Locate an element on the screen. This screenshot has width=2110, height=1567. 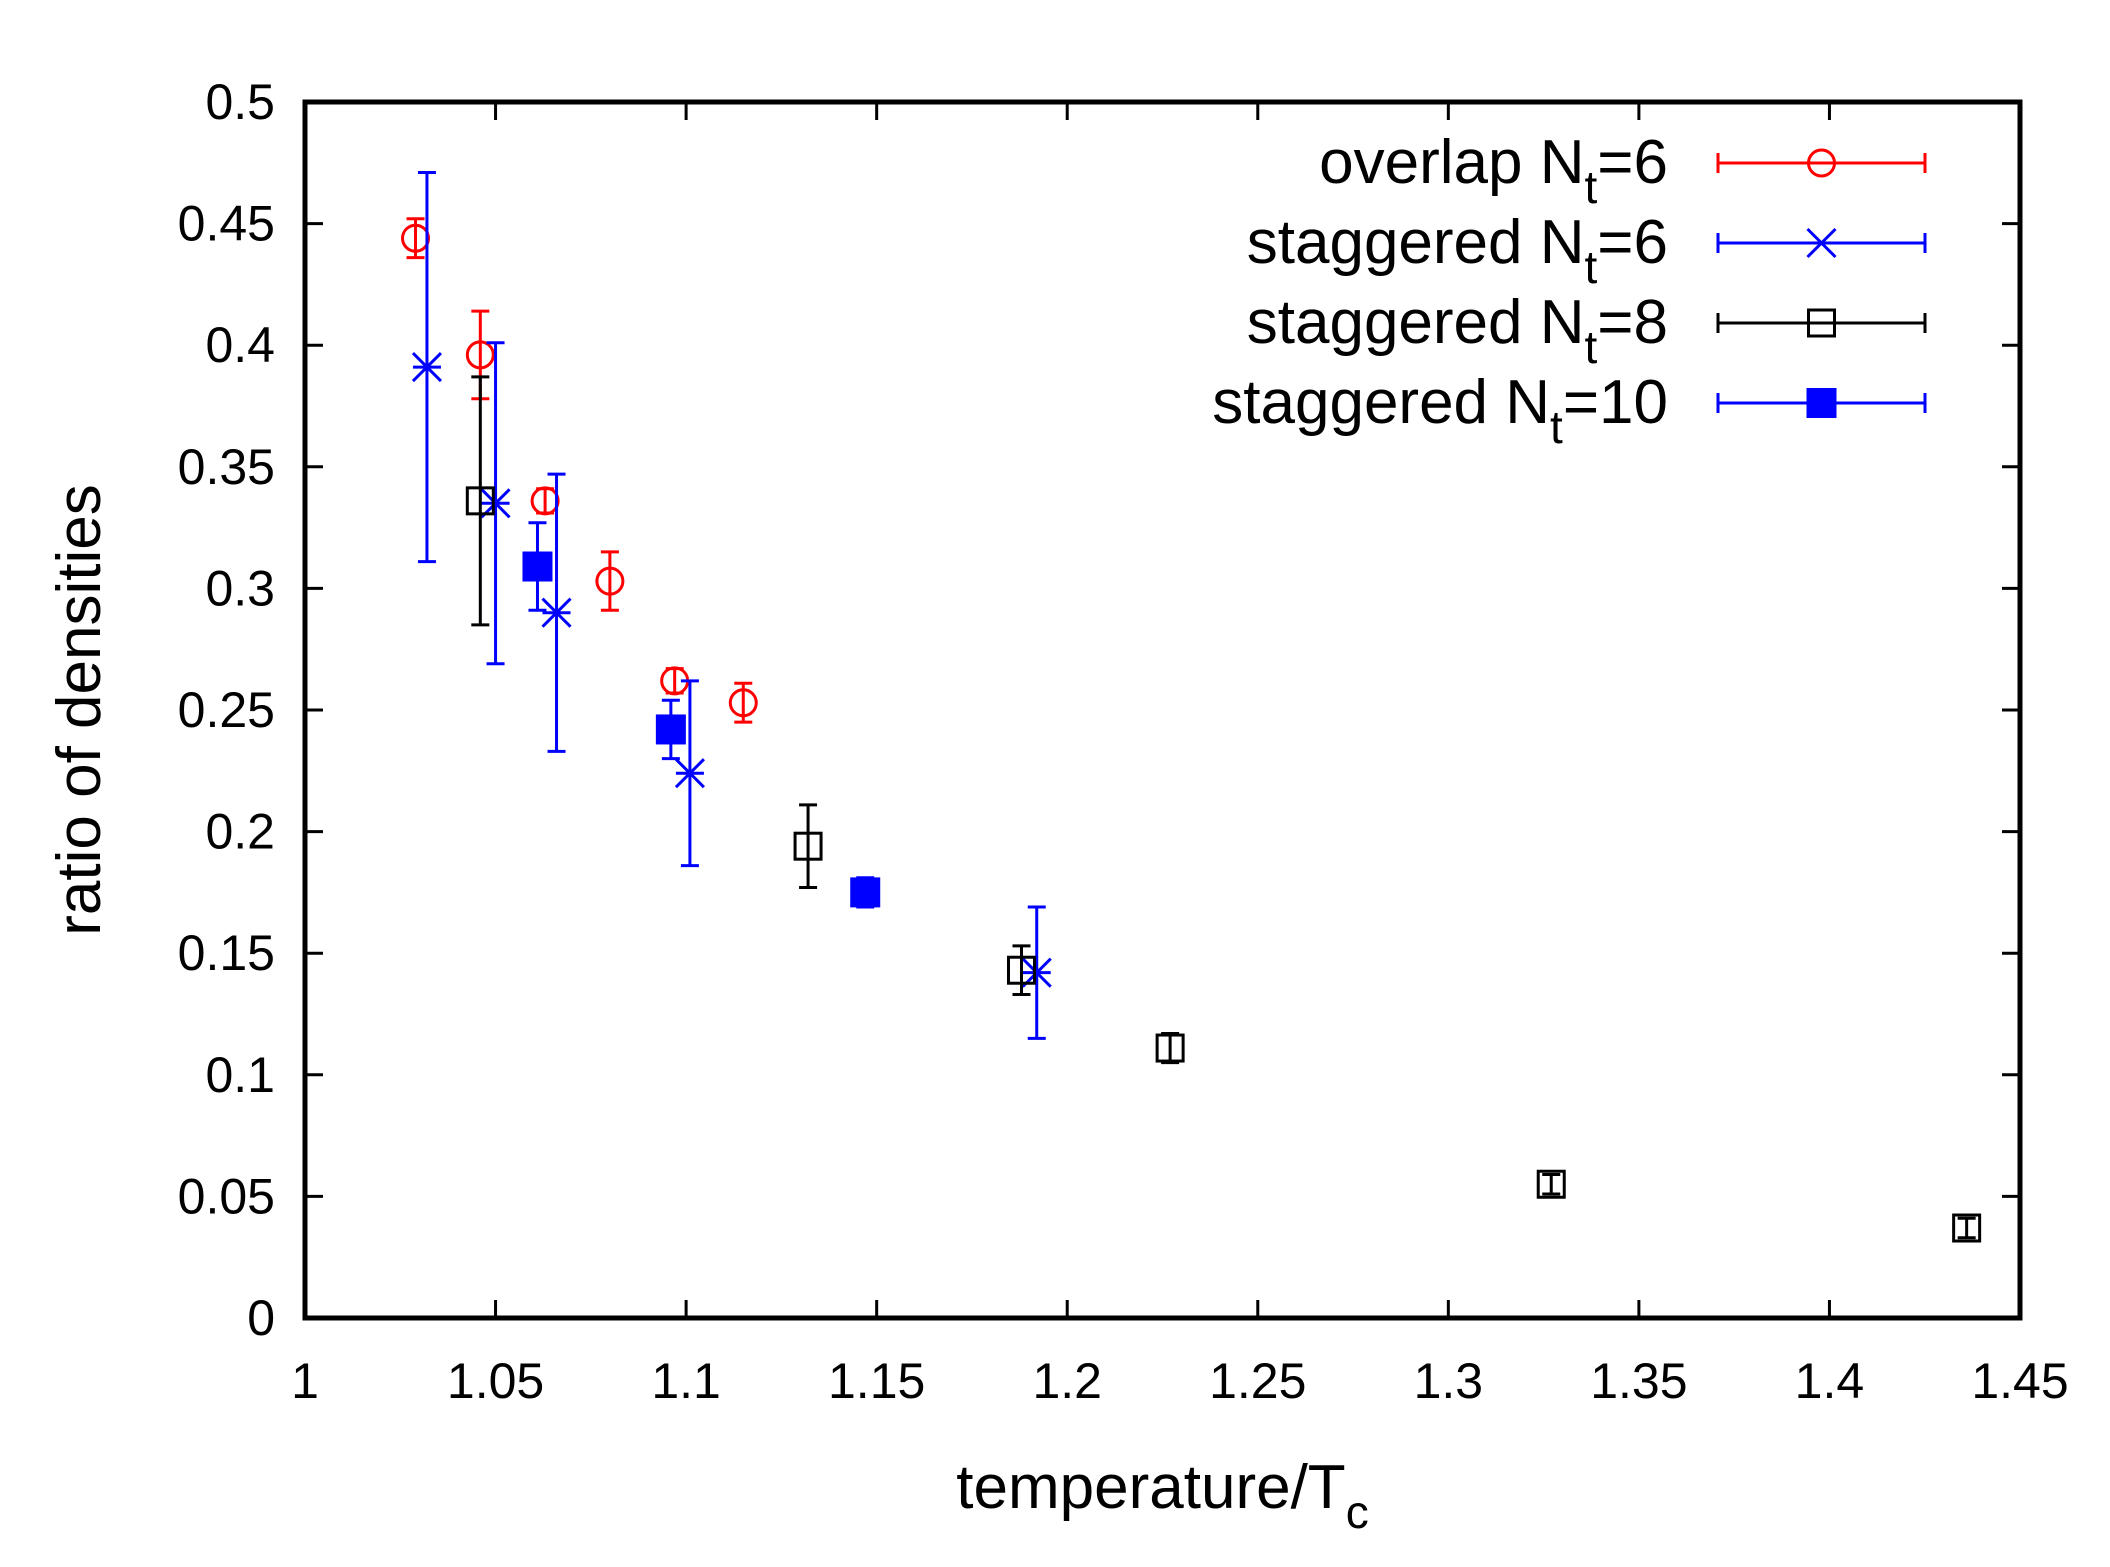
x-tick-label: 1.3 is located at coordinates (1449, 1381).